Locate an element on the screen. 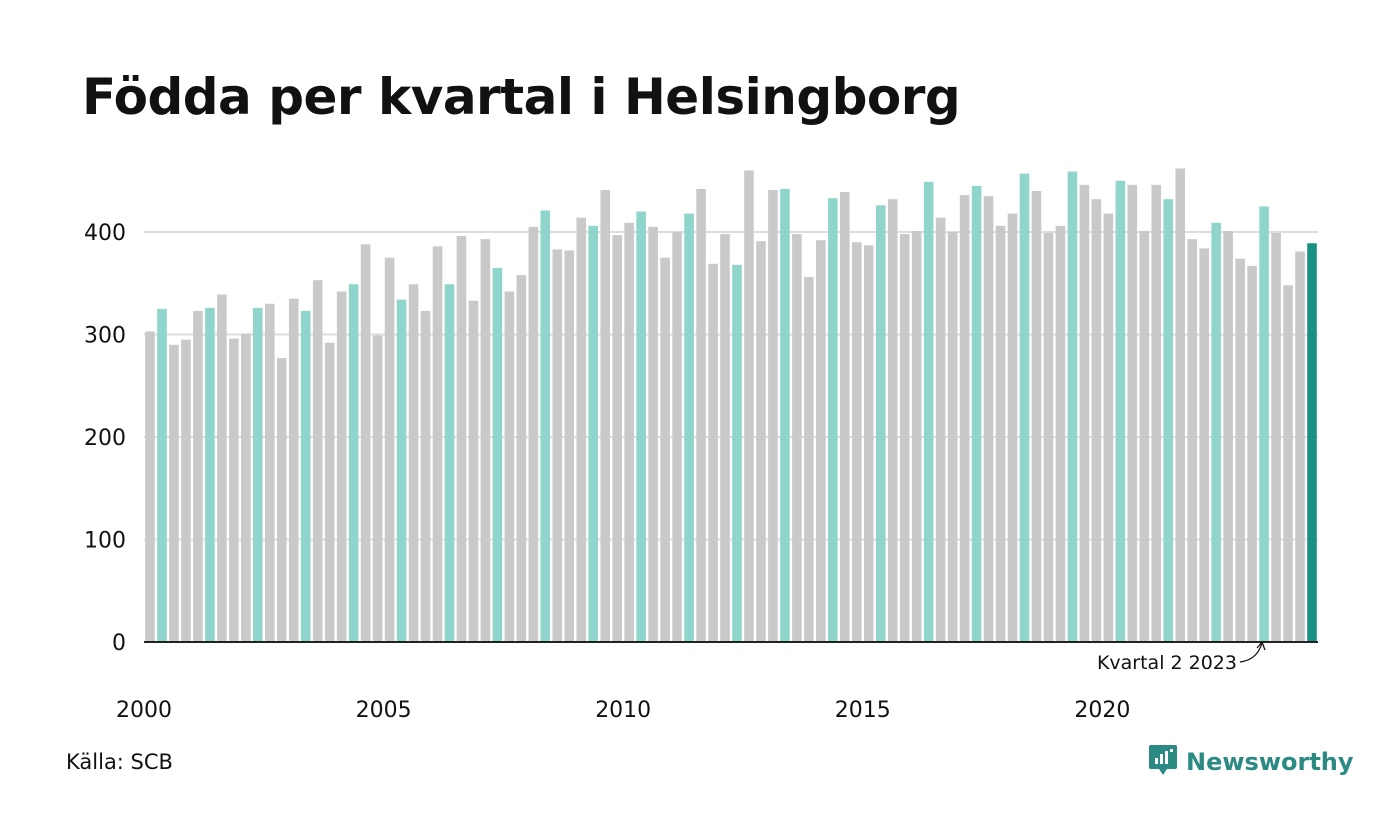 This screenshot has height=840, width=1400. y-axis-labels: 0 100 200 300 400 is located at coordinates (105, 438).